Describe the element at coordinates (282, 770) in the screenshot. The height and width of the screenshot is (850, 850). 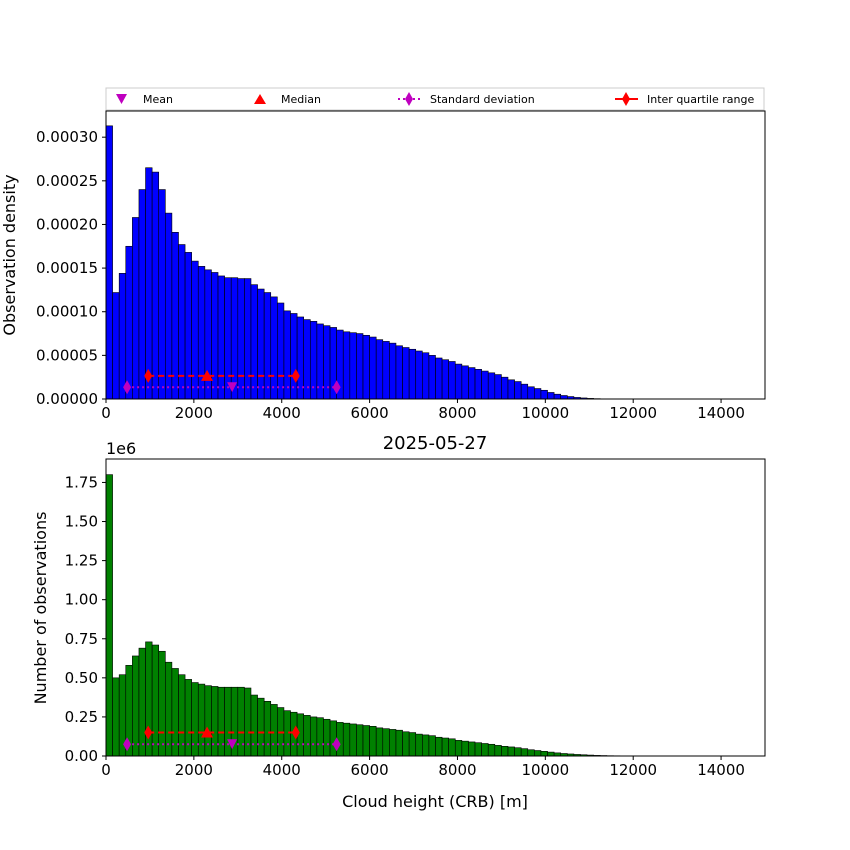
I see `count-x-tick-label: 4000` at that location.